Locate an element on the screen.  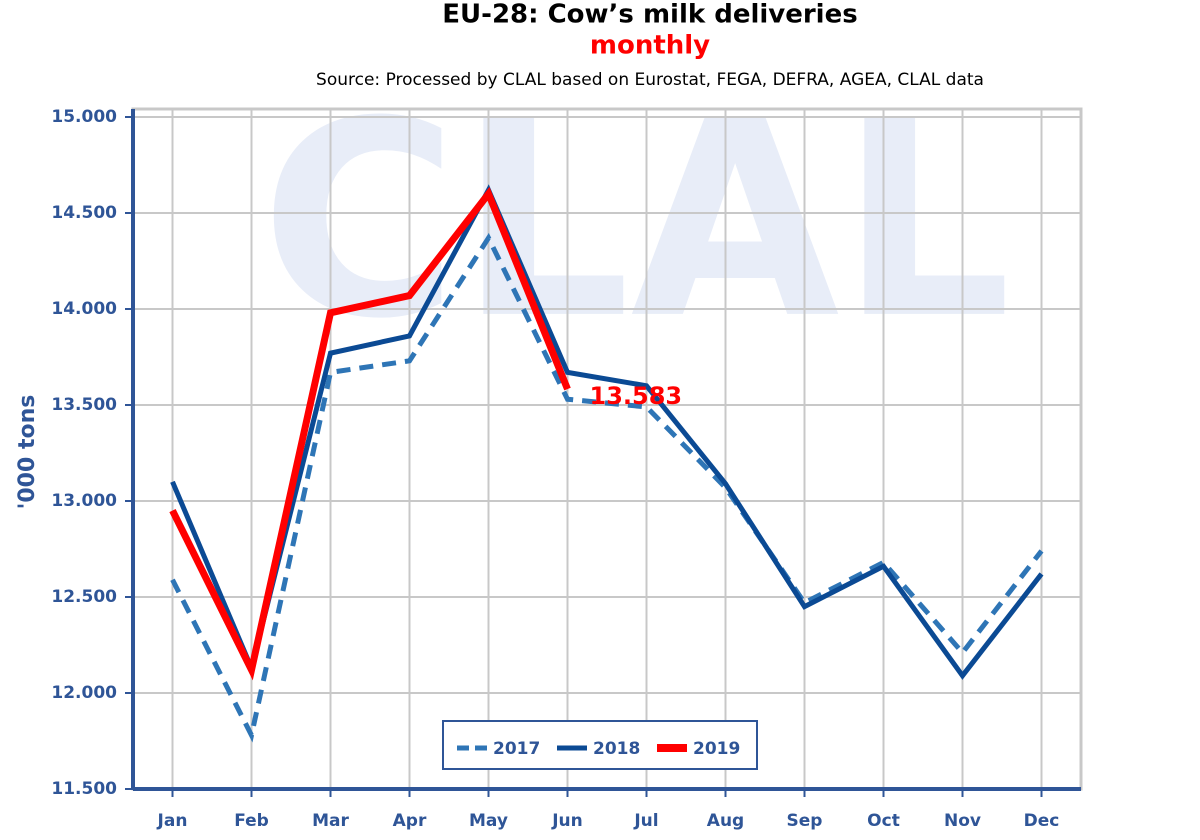
y-tick-label: 13.000 is located at coordinates (84, 501).